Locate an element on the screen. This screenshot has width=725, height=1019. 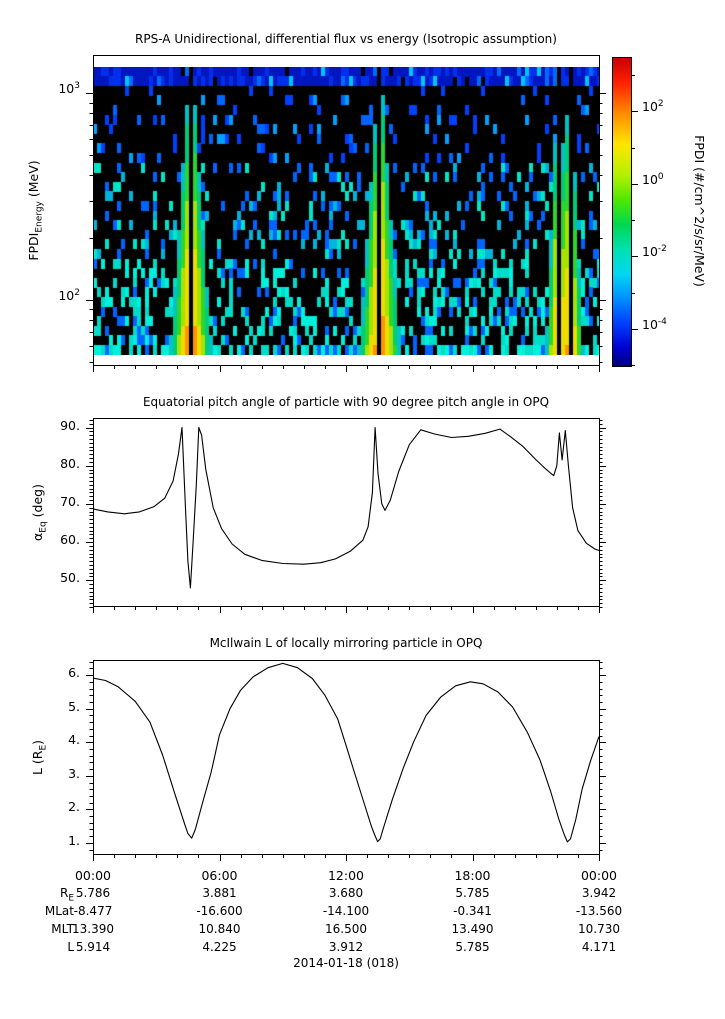
ephemeris-value: 13.490 is located at coordinates (472, 929).